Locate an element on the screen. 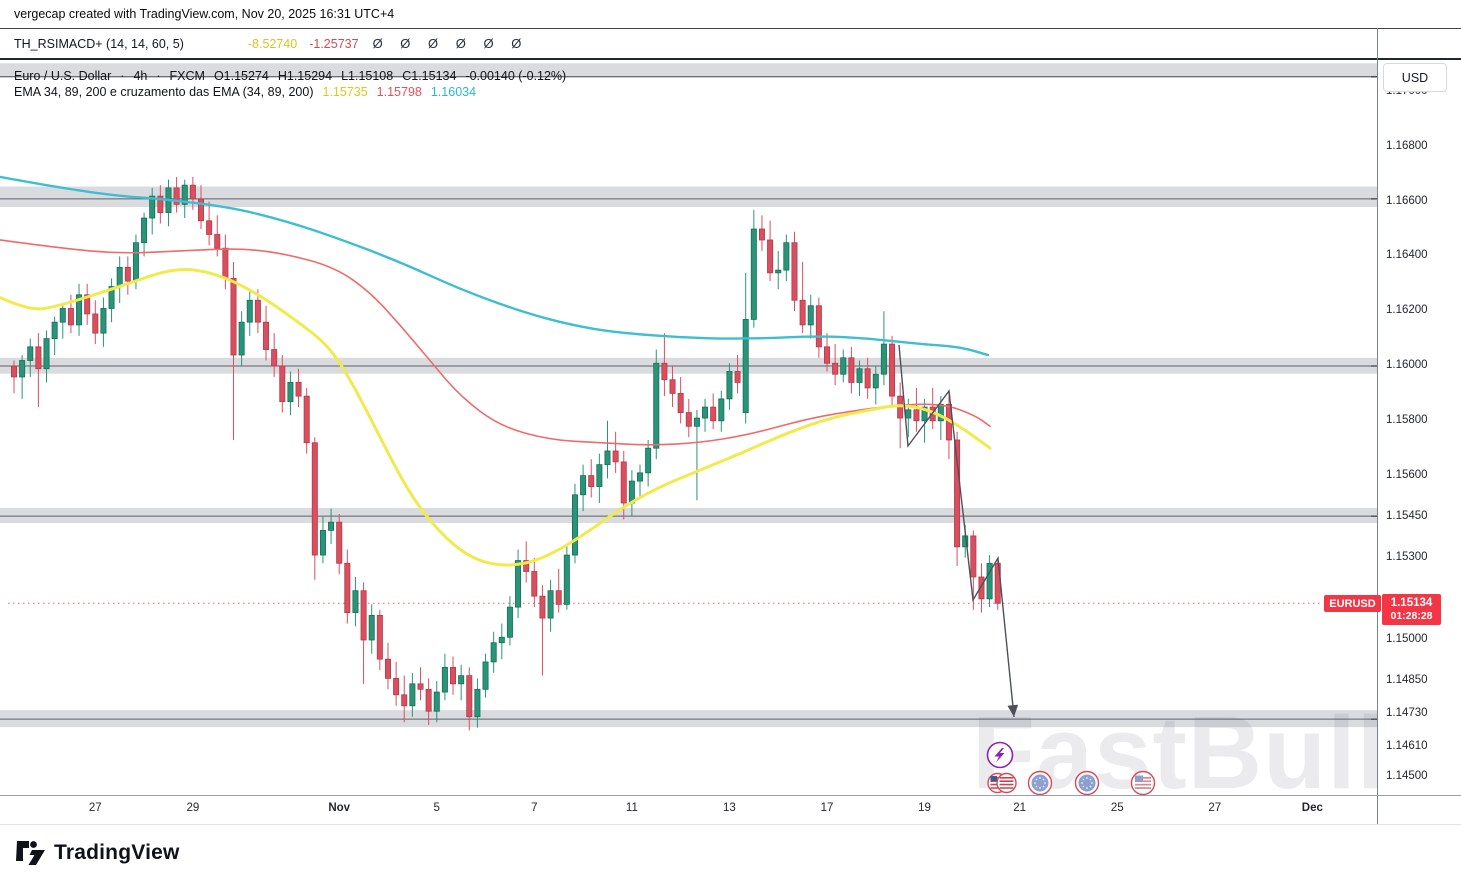 Image resolution: width=1461 pixels, height=883 pixels. flag-event-icon-us-gb-pair is located at coordinates (1002, 783).